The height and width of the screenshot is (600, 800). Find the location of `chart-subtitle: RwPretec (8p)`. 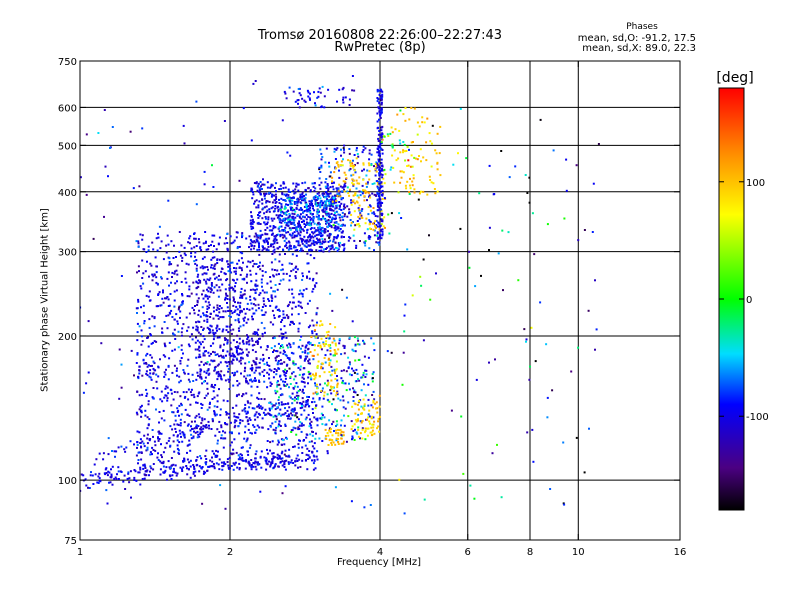

chart-subtitle: RwPretec (8p) is located at coordinates (380, 47).